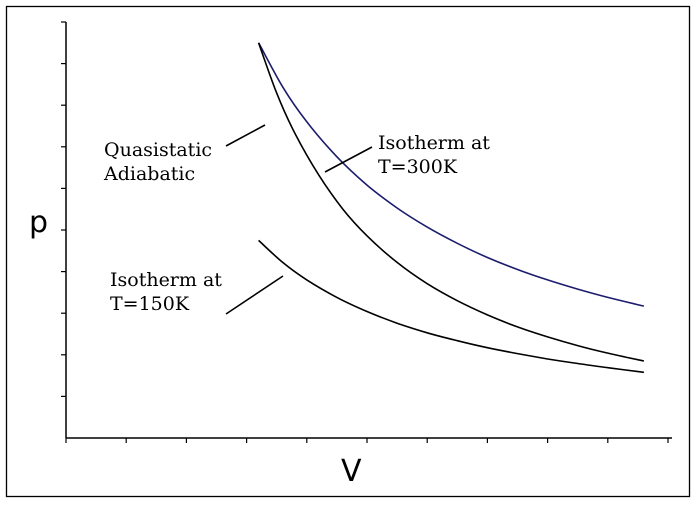  I want to click on adiabatic-label-line: Adiabatic, so click(149, 174).